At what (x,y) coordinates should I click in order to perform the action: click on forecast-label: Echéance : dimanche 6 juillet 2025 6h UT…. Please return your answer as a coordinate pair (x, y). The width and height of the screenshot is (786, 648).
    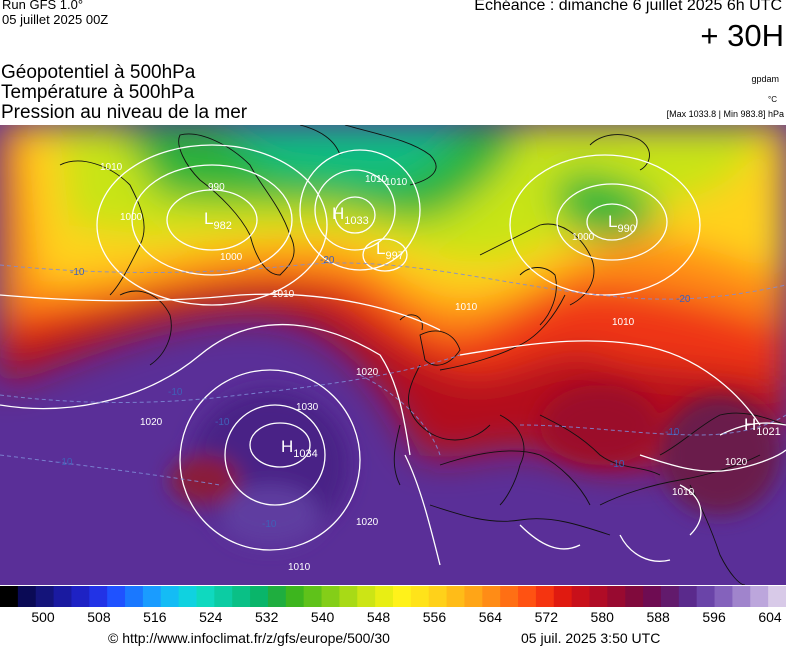
    Looking at the image, I should click on (628, 7).